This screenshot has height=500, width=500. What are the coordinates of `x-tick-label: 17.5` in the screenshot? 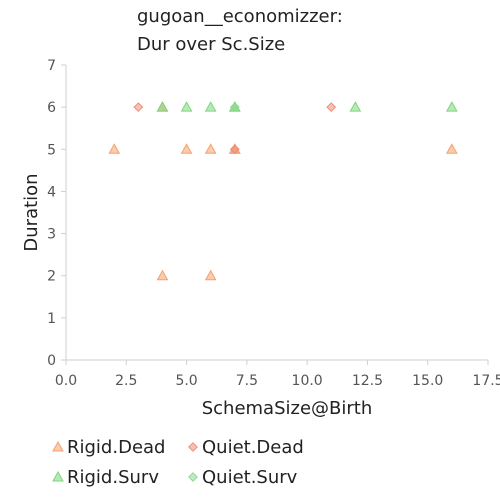 It's located at (486, 381).